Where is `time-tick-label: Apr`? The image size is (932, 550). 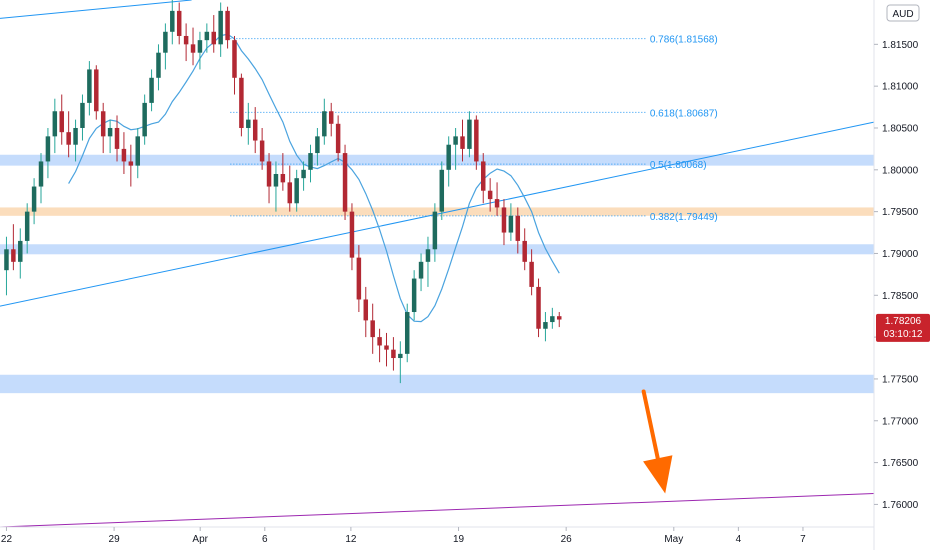
time-tick-label: Apr is located at coordinates (200, 539).